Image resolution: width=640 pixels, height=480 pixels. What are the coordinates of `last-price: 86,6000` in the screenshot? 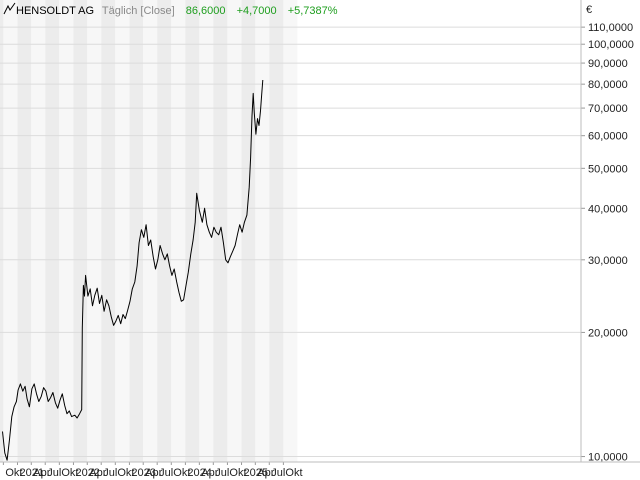 It's located at (206, 11).